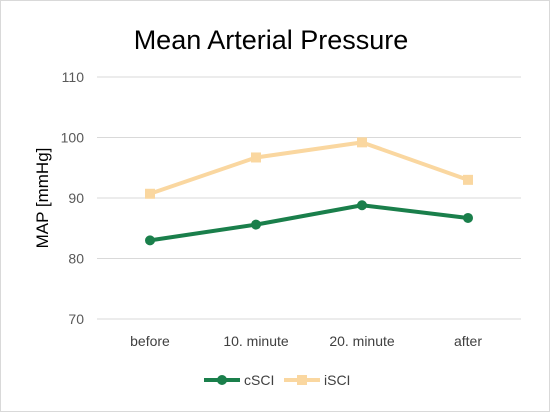  What do you see at coordinates (468, 341) in the screenshot?
I see `x-tick-label: after` at bounding box center [468, 341].